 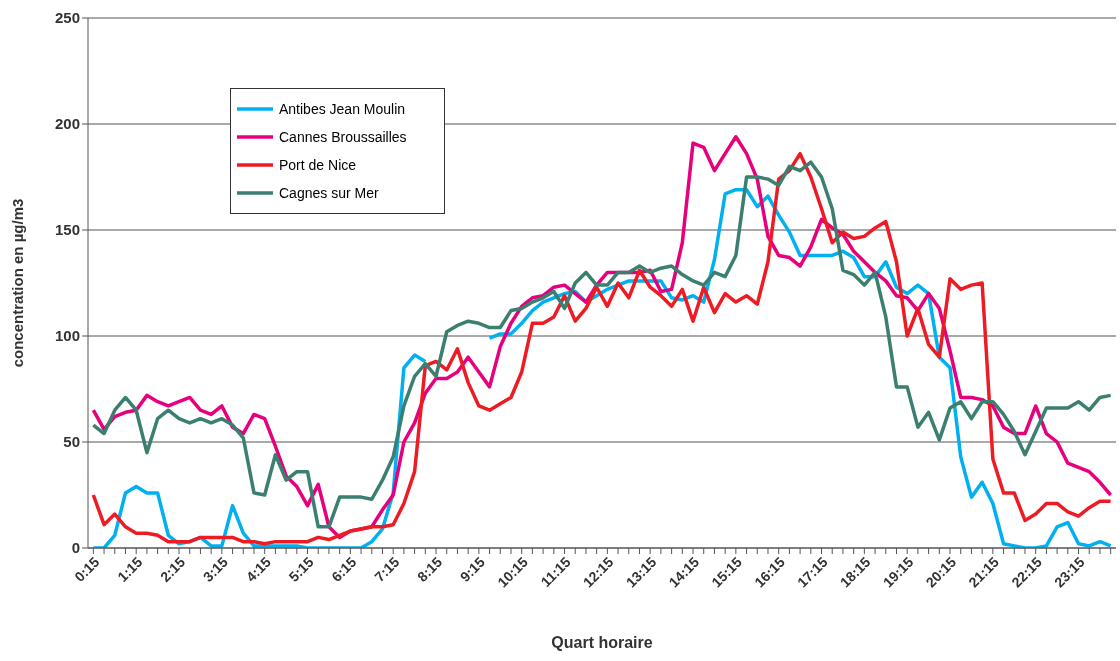 What do you see at coordinates (71, 442) in the screenshot?
I see `y-tick-label: 50` at bounding box center [71, 442].